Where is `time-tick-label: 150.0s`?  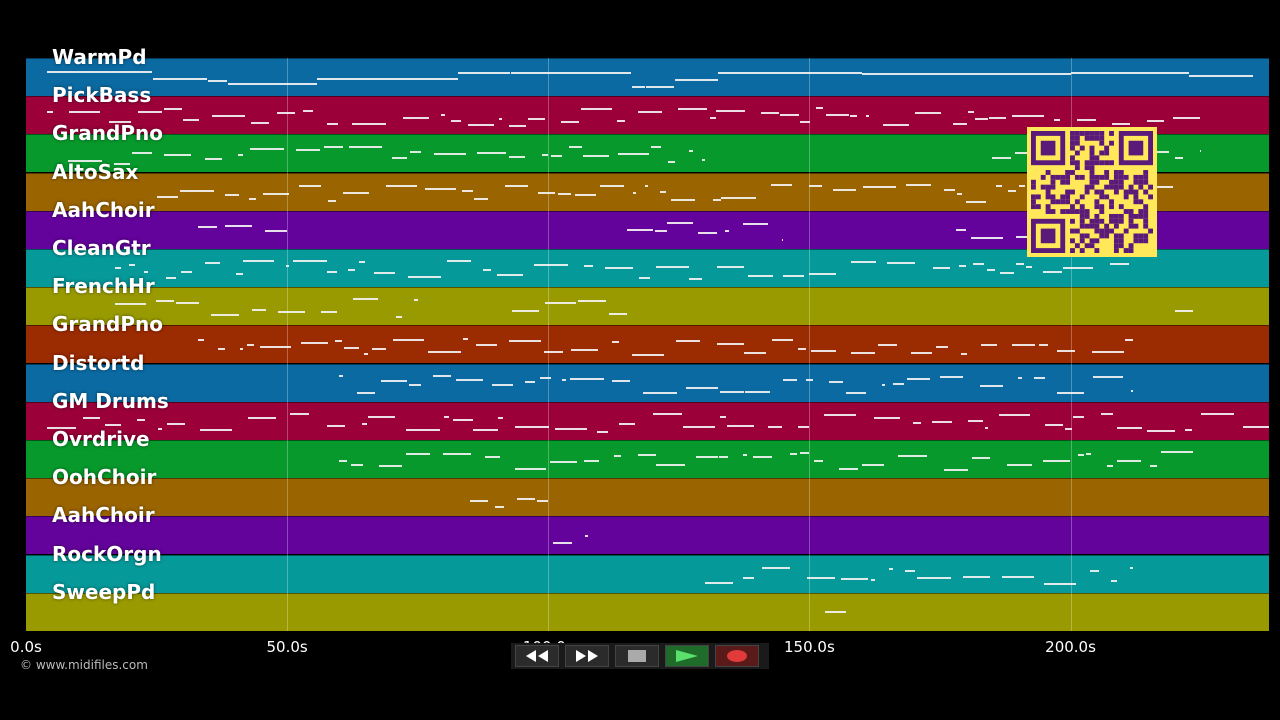
time-tick-label: 150.0s is located at coordinates (809, 647).